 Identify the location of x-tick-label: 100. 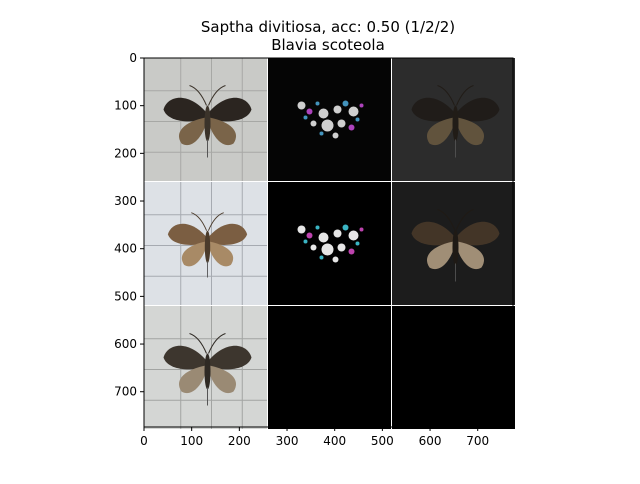
(191, 441).